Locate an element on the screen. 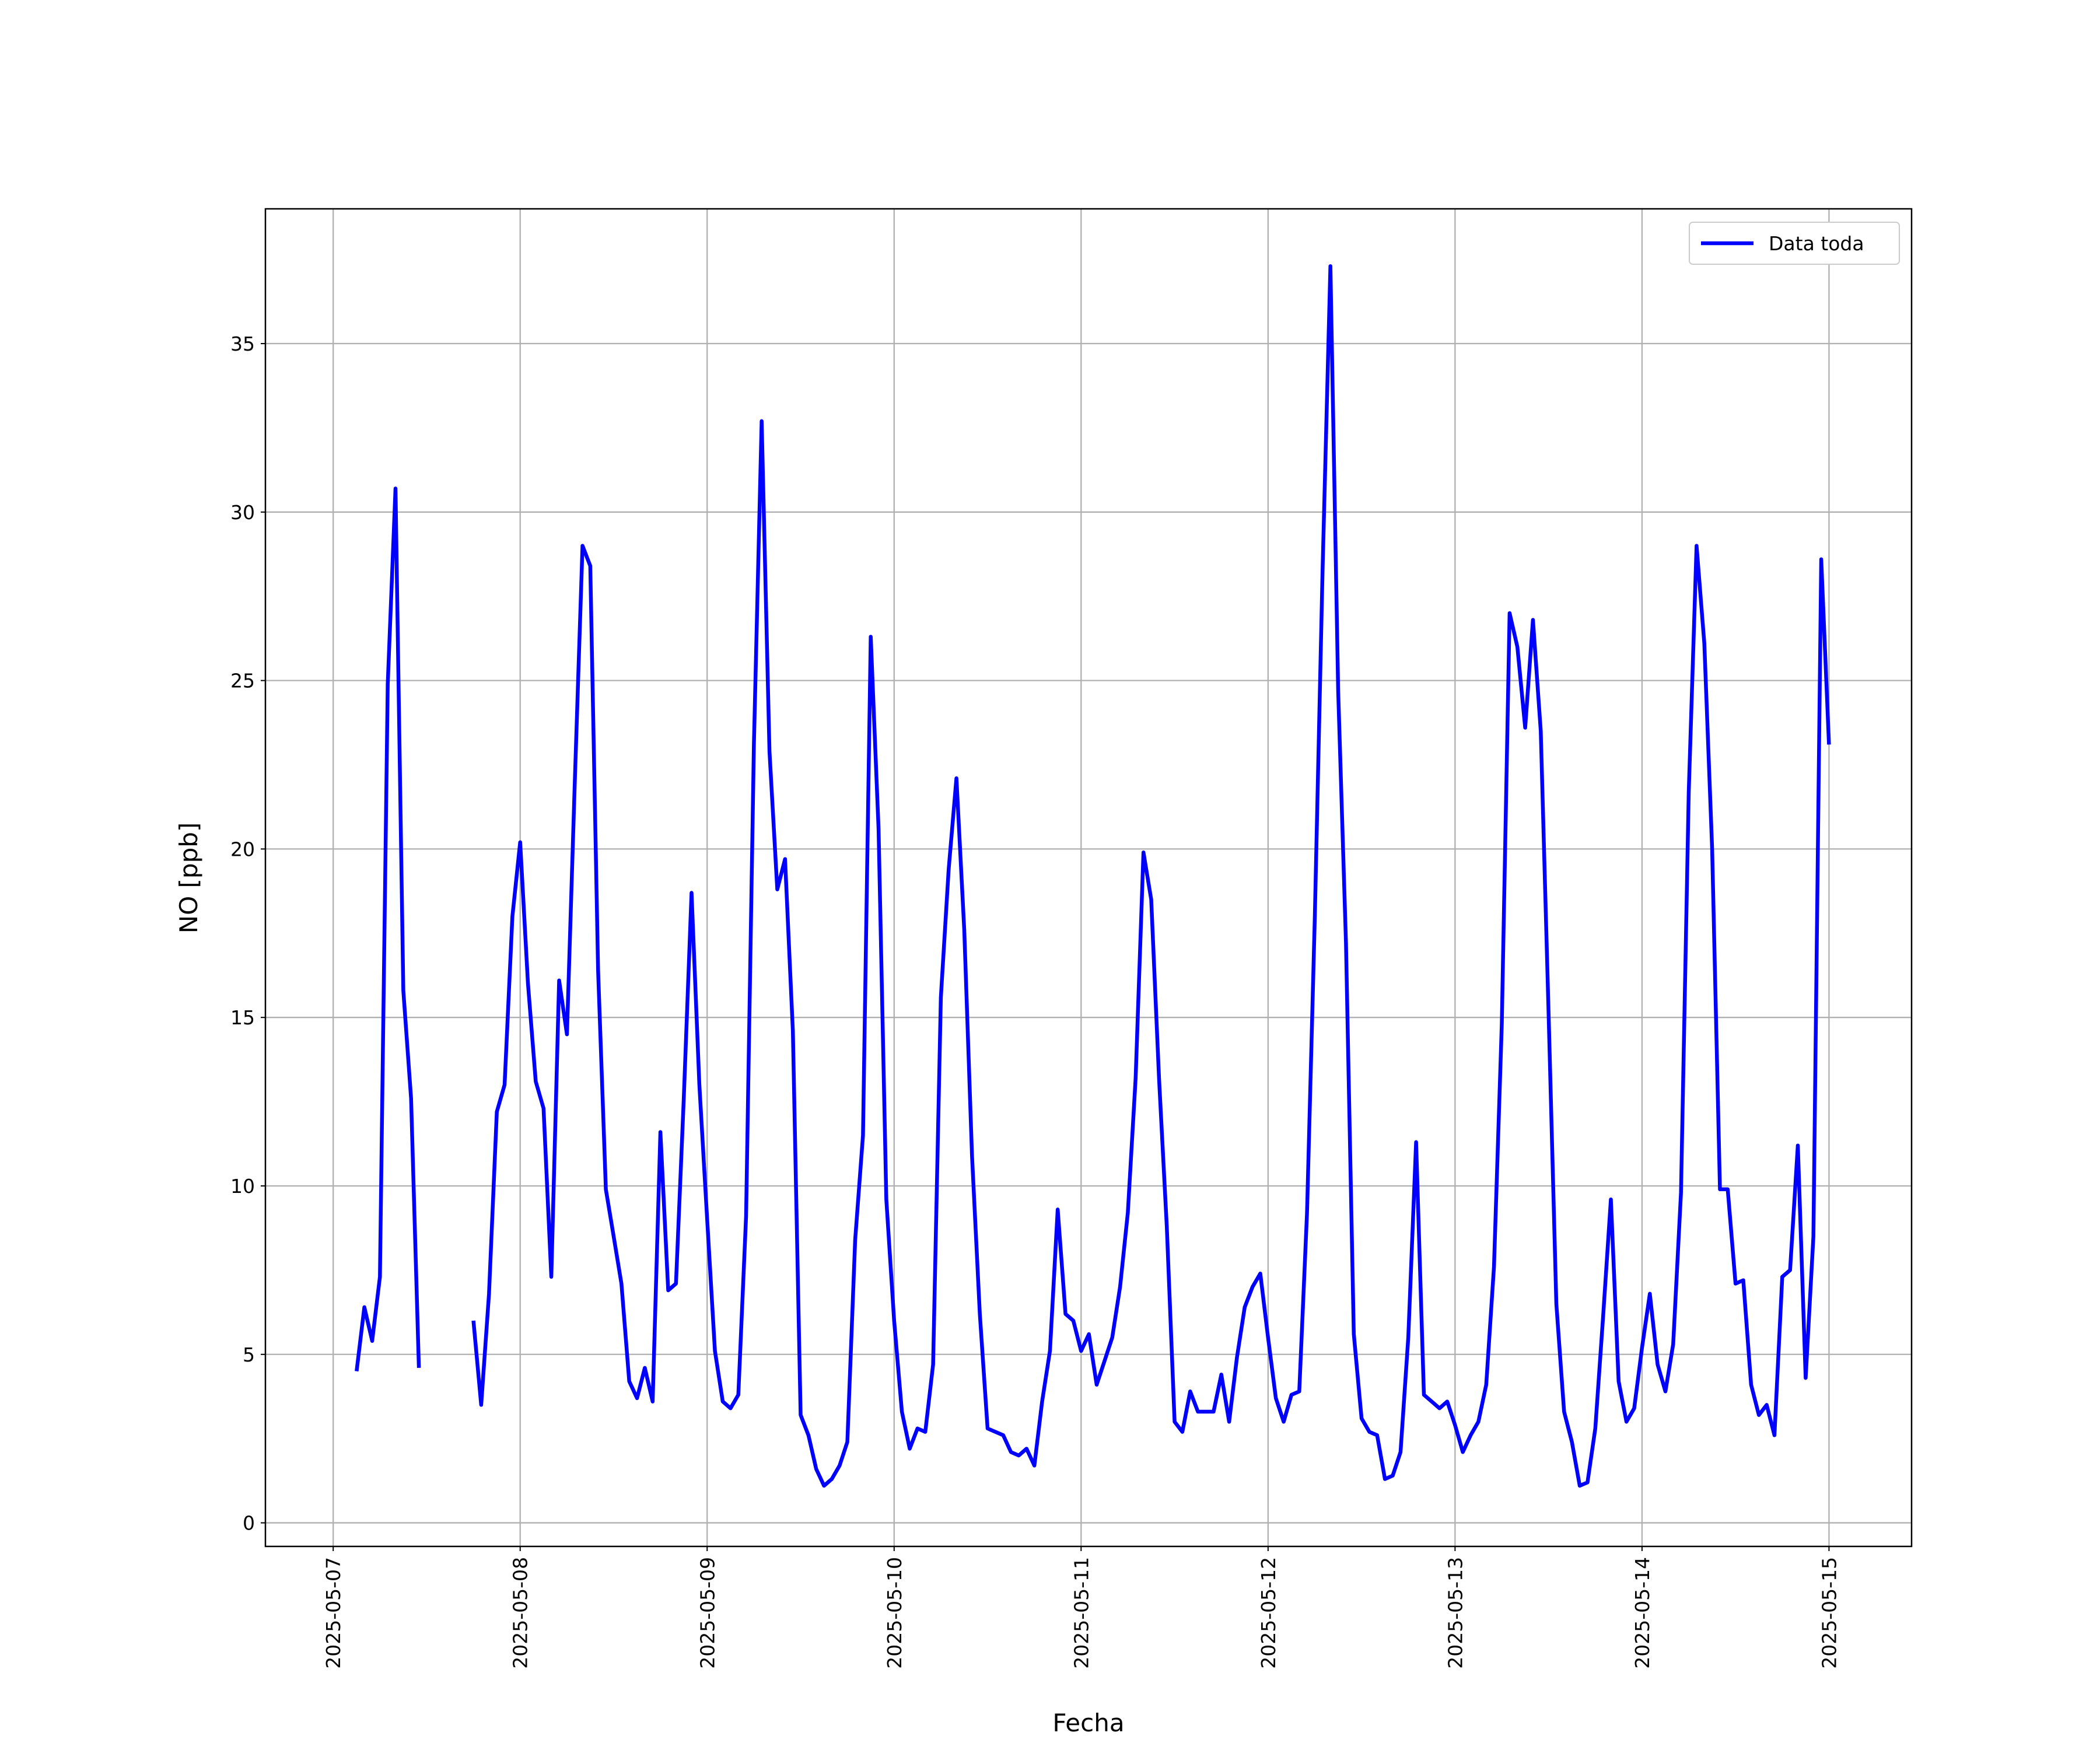  legend-label: Data toda is located at coordinates (1817, 243).